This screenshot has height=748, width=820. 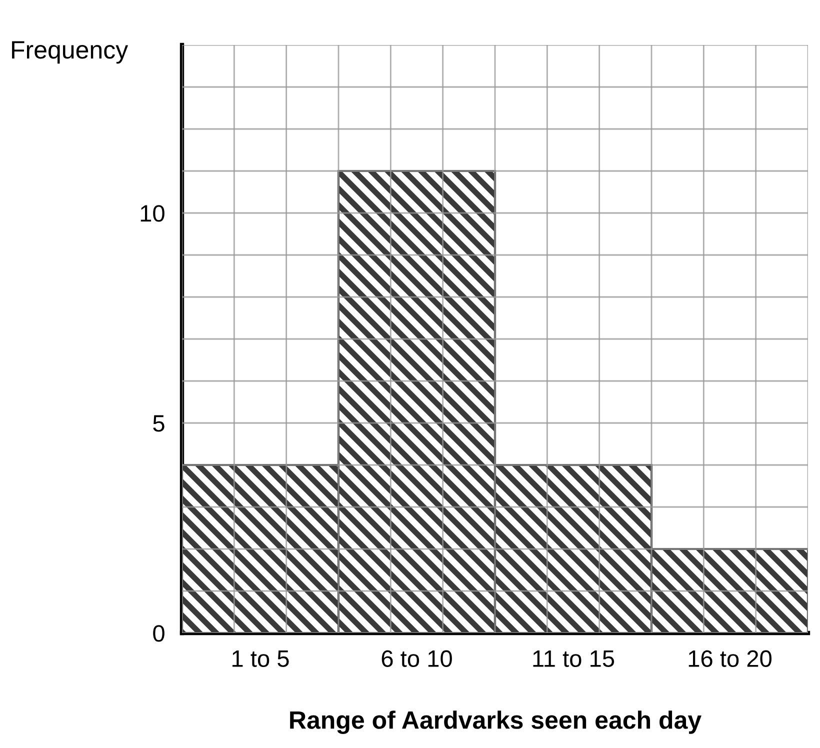 I want to click on x-tick-label: 1 to 5, so click(x=260, y=659).